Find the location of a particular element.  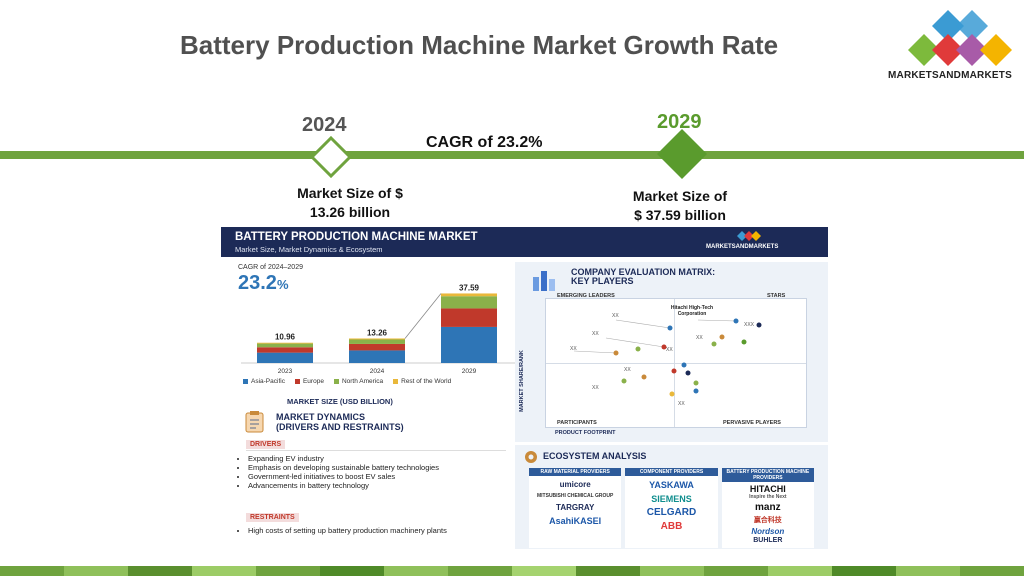

end-size-line2: $ 37.59 billion is located at coordinates (680, 215).